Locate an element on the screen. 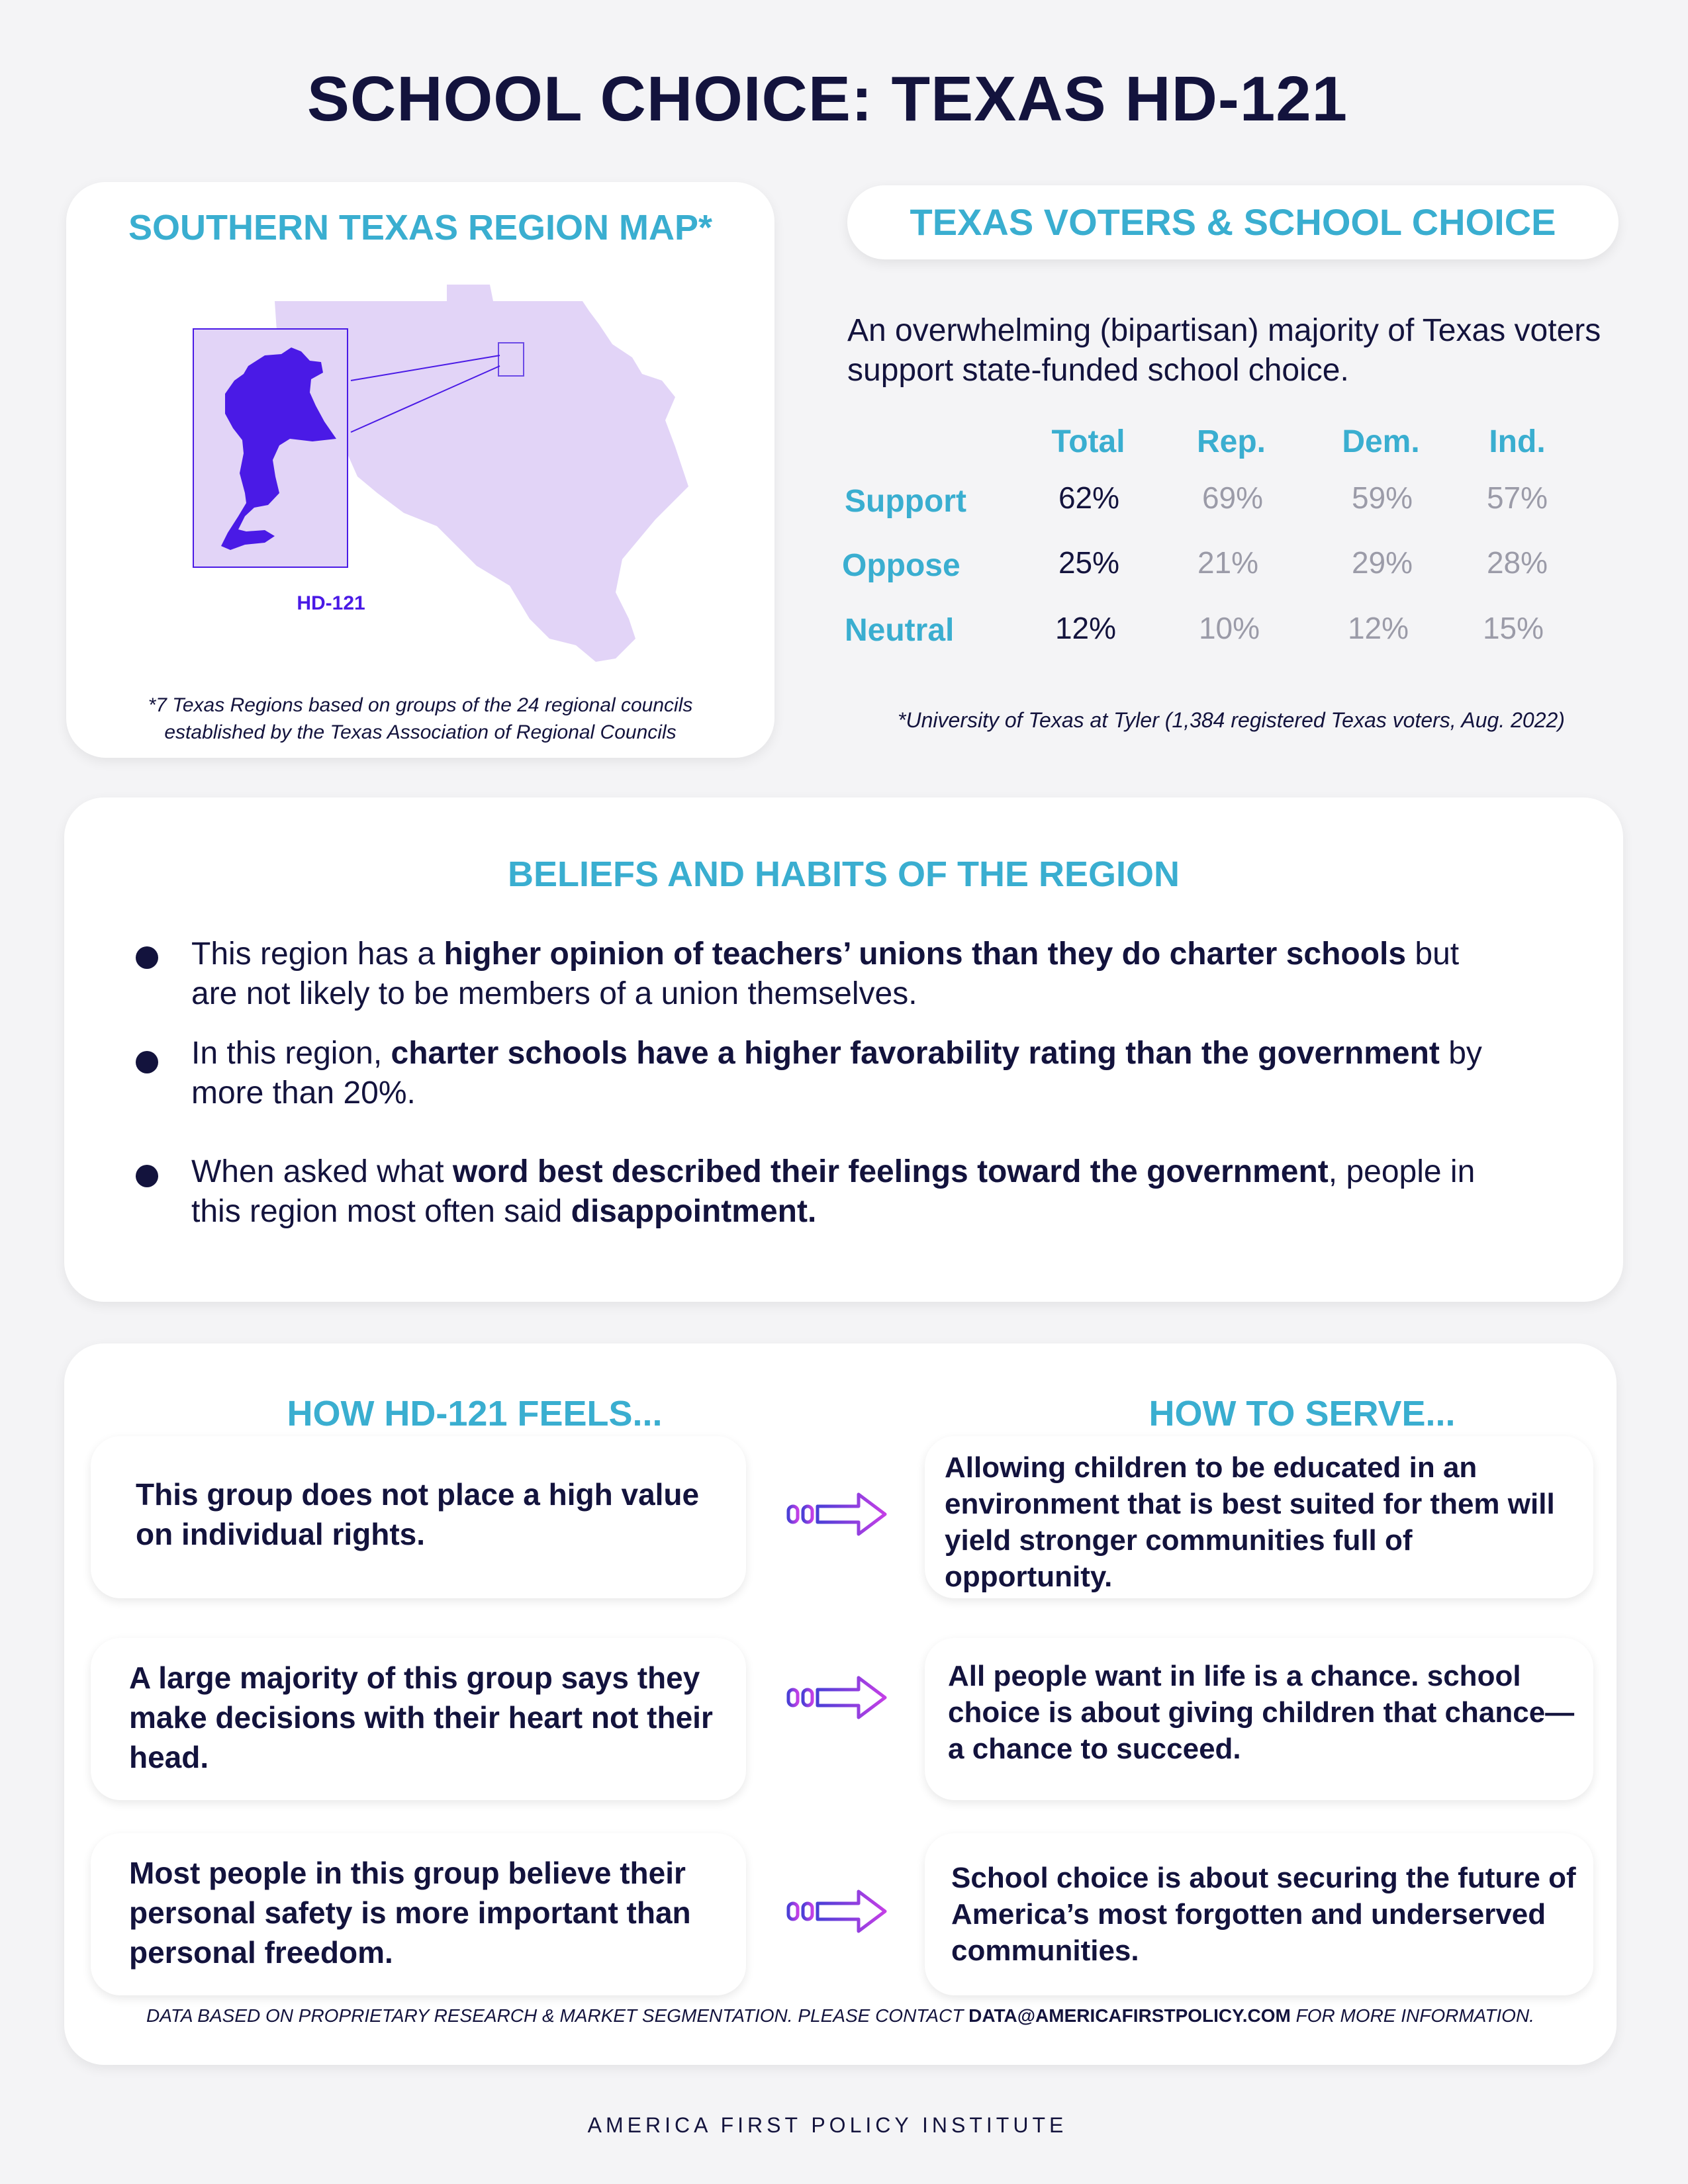 Image resolution: width=1688 pixels, height=2184 pixels. region-map is located at coordinates (440, 474).